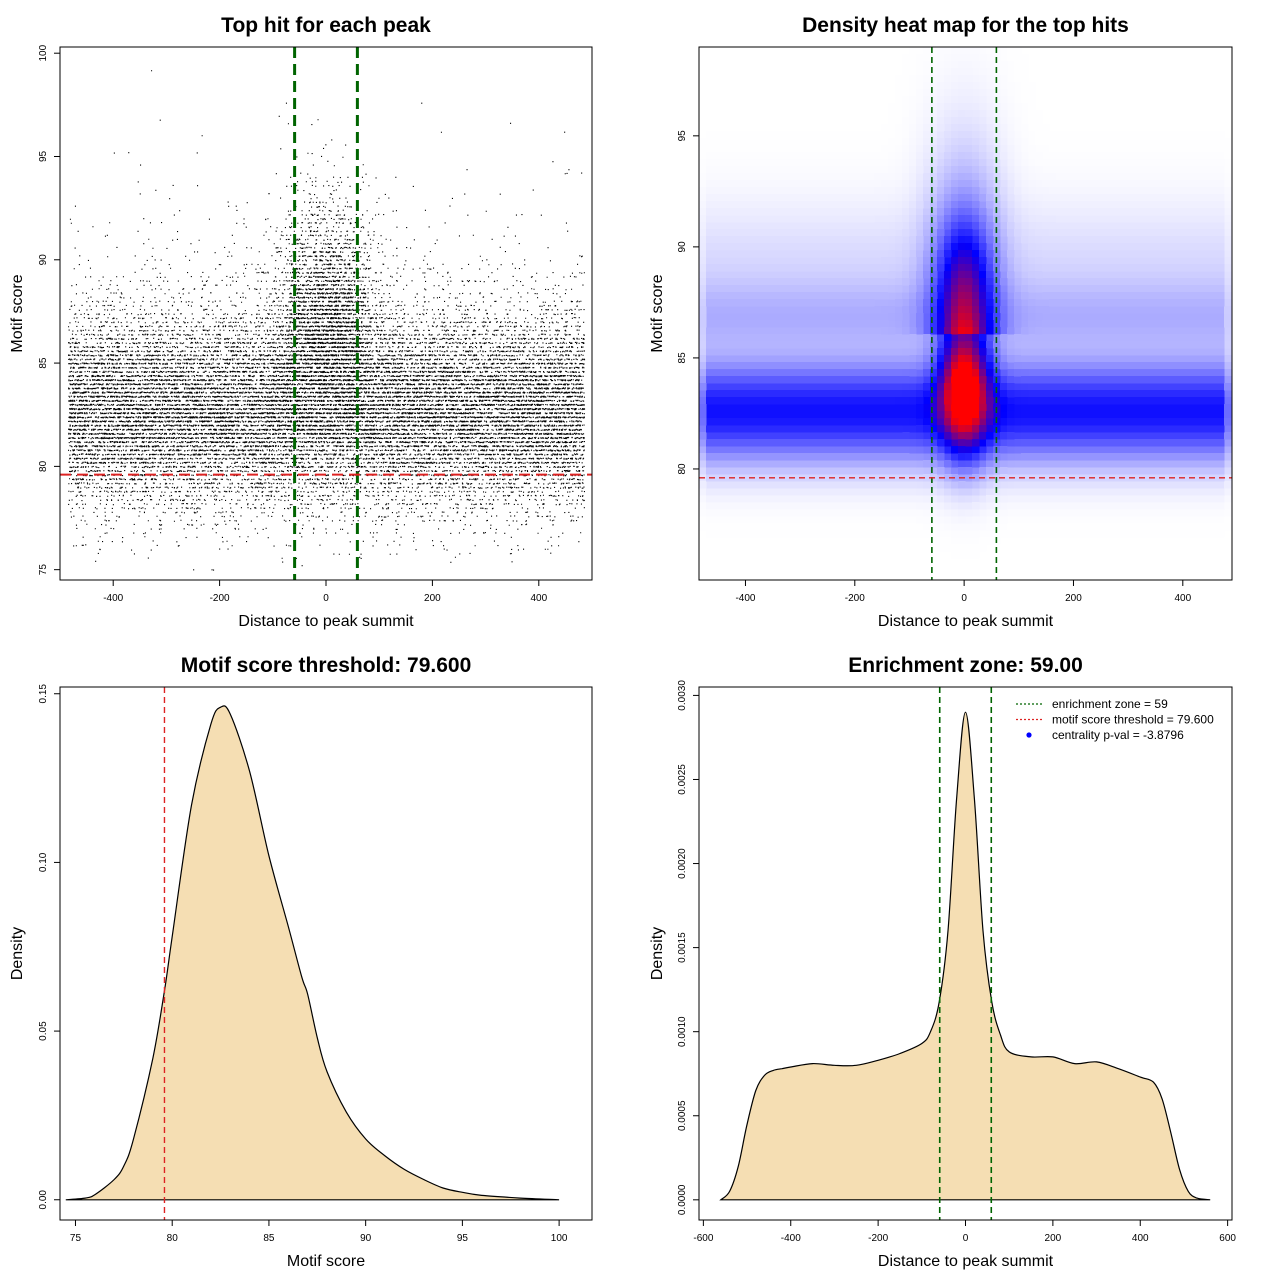 The image size is (1280, 1280). Describe the element at coordinates (1118, 735) in the screenshot. I see `legend-entry-label: centrality p-val = -3.8796` at that location.